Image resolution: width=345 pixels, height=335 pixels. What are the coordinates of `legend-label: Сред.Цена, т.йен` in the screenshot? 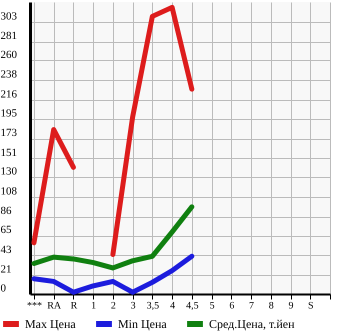 It's located at (252, 324).